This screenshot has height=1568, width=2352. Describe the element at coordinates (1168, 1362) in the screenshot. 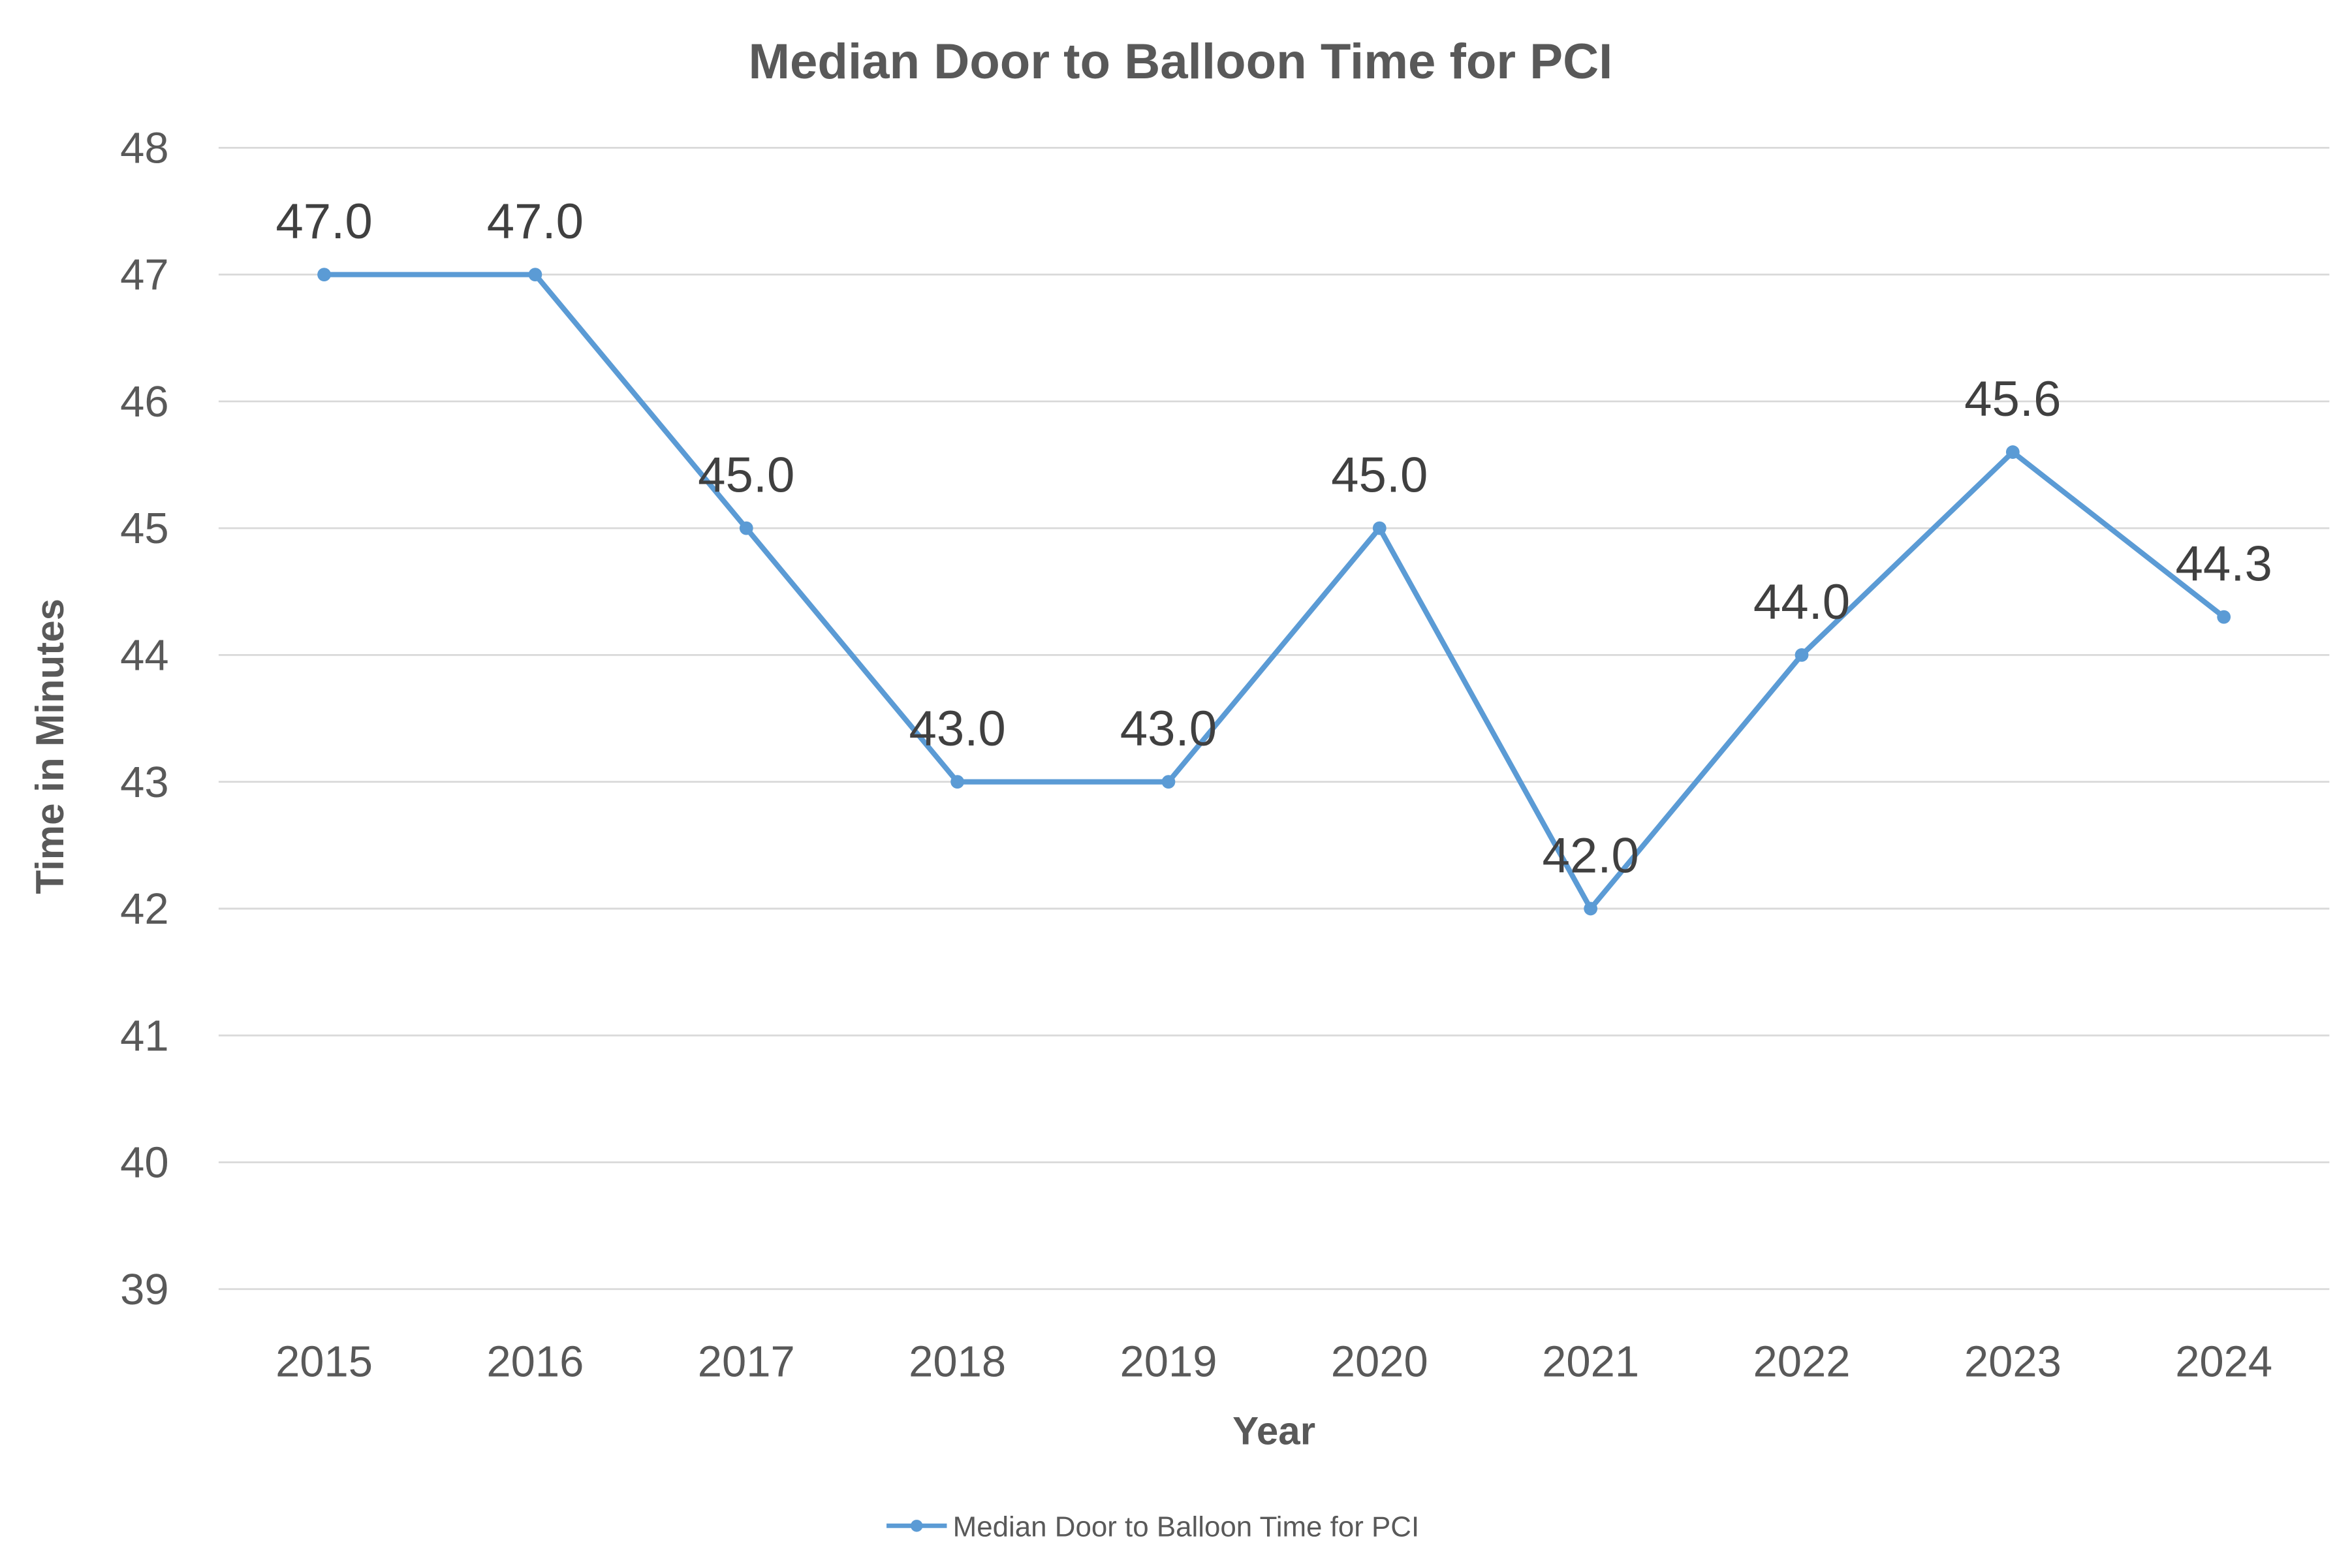

I see `x-tick-label: 2019` at that location.